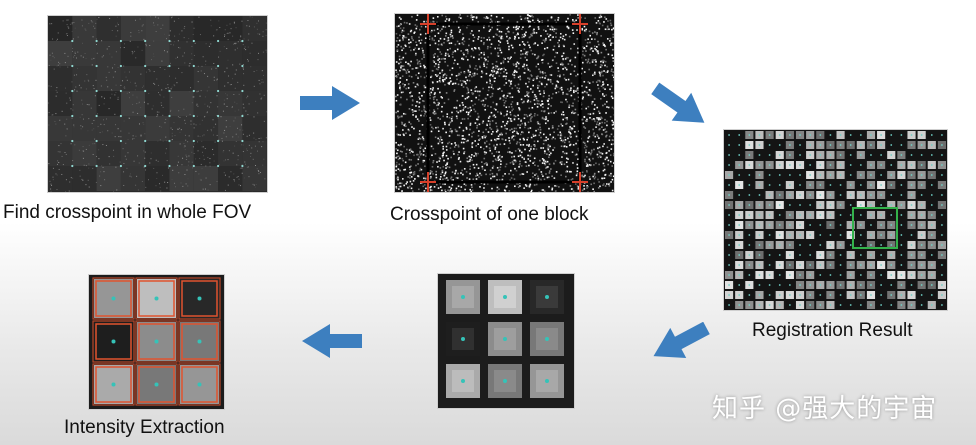  Describe the element at coordinates (330, 105) in the screenshot. I see `arrow-right-icon` at that location.